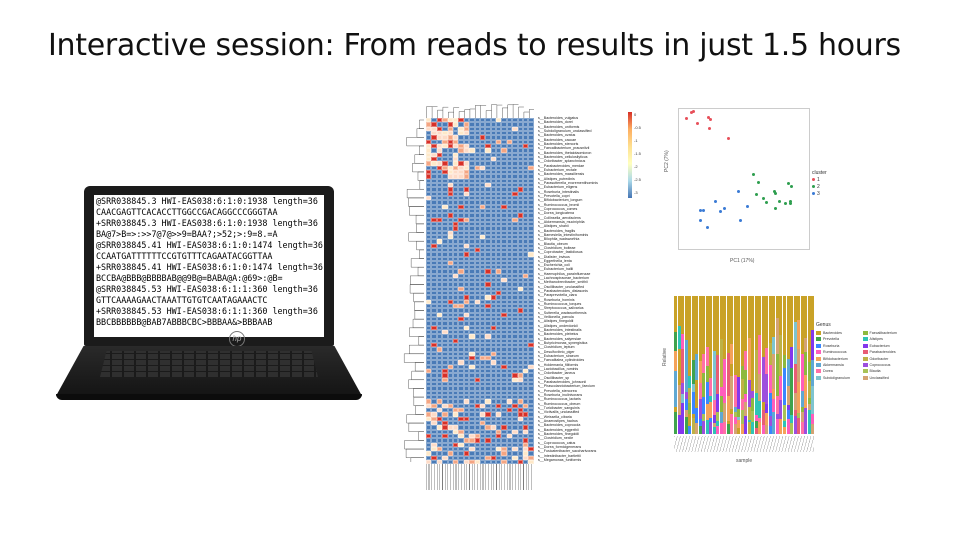 Image resolution: width=960 pixels, height=540 pixels. What do you see at coordinates (568, 182) in the screenshot?
I see `heatmap-row-label: s__Parasutterella_excrementihominis` at bounding box center [568, 182].